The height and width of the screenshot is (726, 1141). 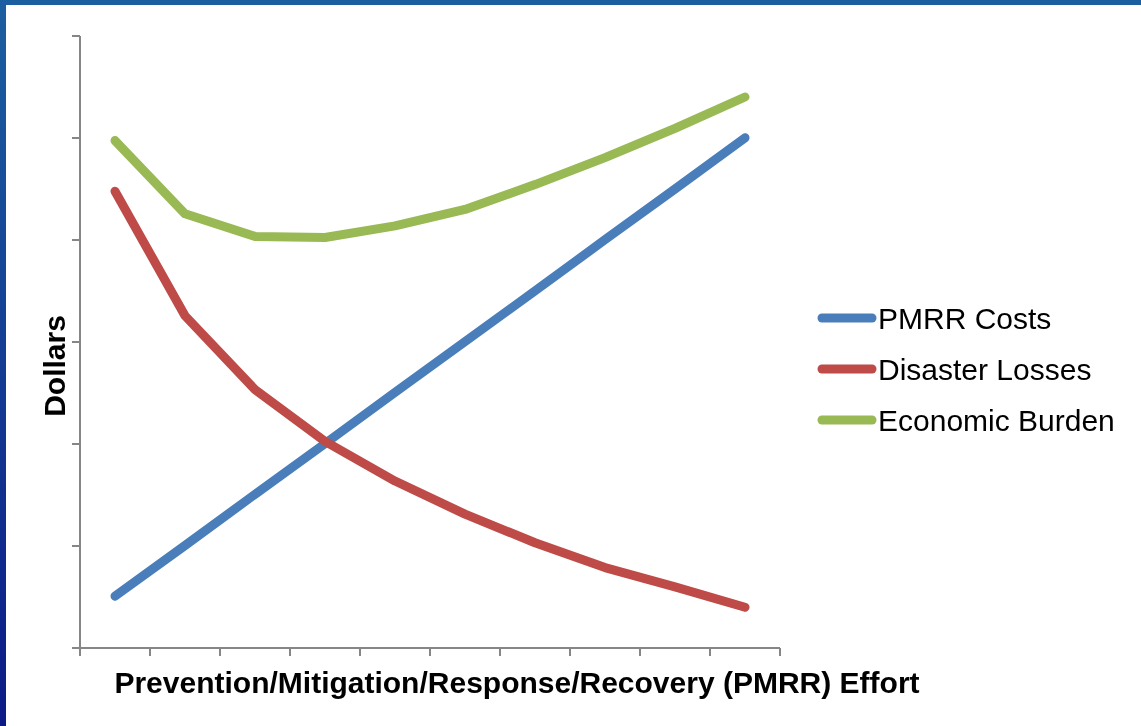 I want to click on y-axis-title: Dollars, so click(x=54, y=366).